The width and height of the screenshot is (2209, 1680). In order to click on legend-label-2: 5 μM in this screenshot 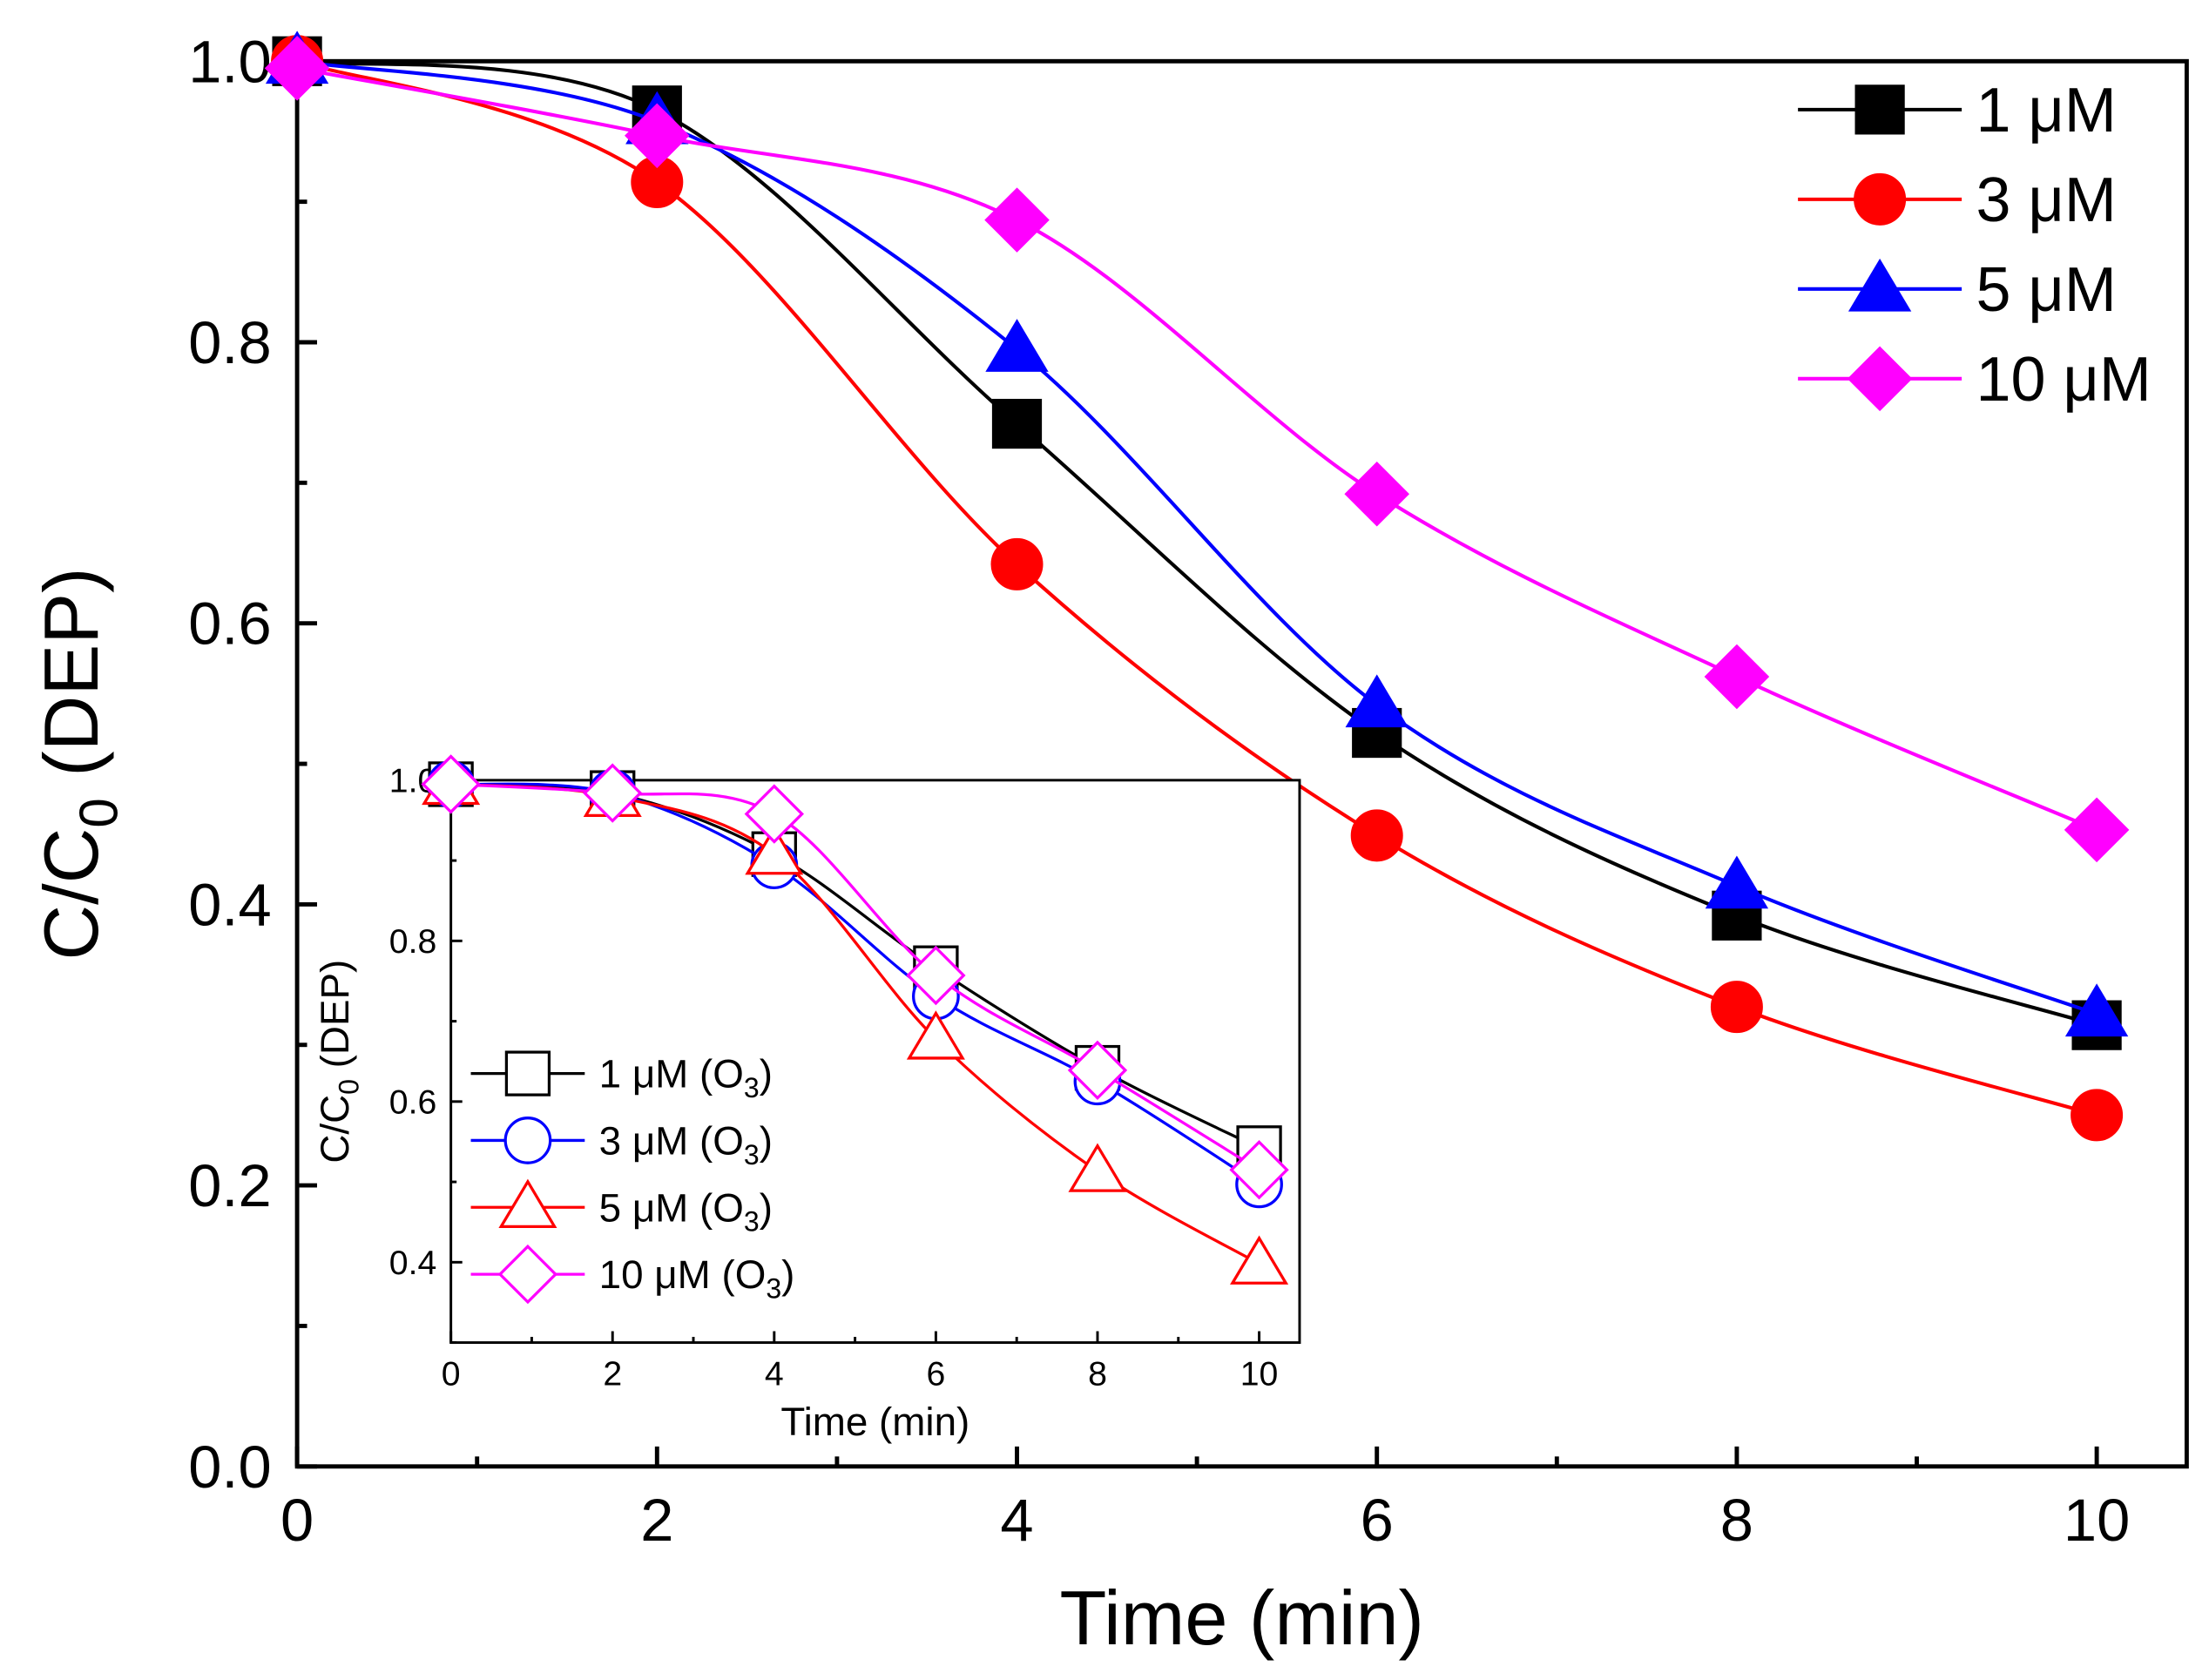, I will do `click(2046, 290)`.